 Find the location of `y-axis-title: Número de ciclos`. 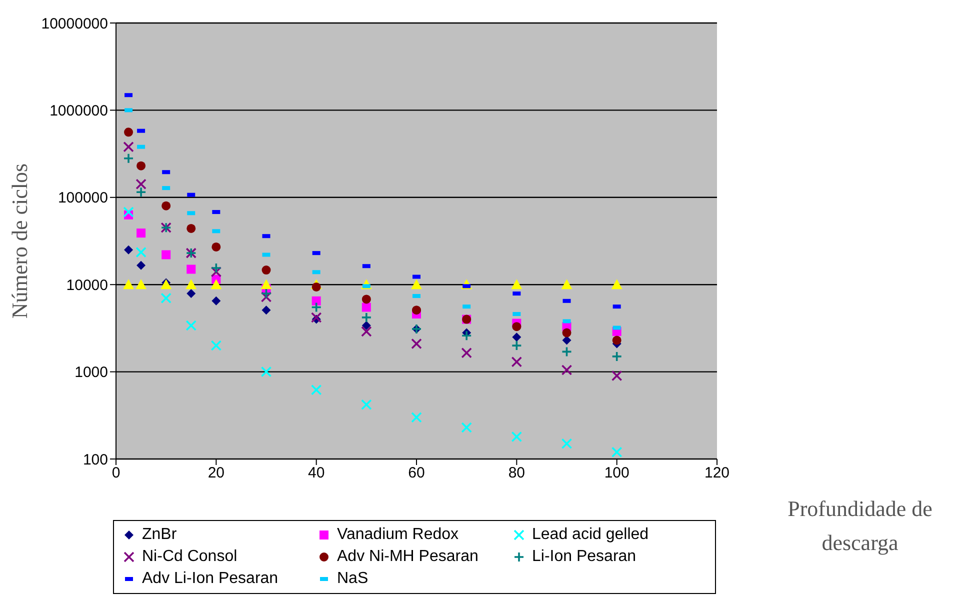

y-axis-title: Número de ciclos is located at coordinates (20, 241).